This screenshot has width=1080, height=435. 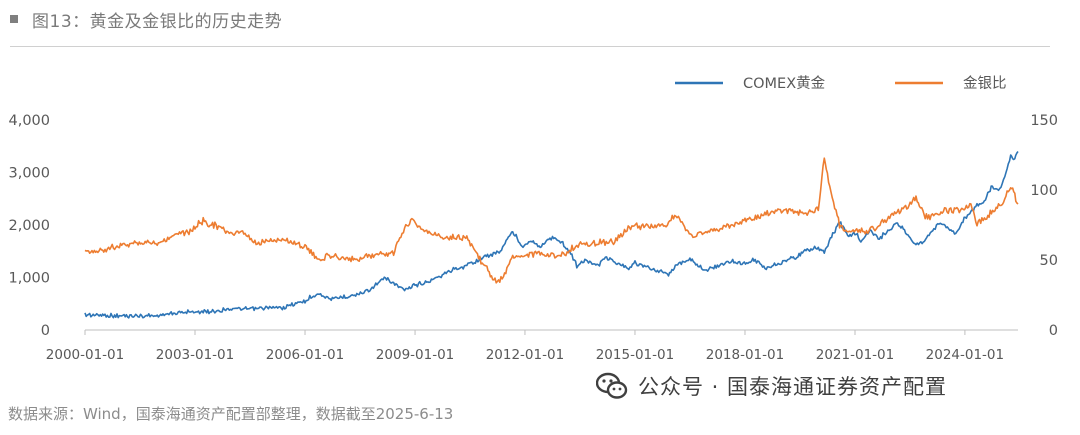 What do you see at coordinates (530, 46) in the screenshot?
I see `header-divider` at bounding box center [530, 46].